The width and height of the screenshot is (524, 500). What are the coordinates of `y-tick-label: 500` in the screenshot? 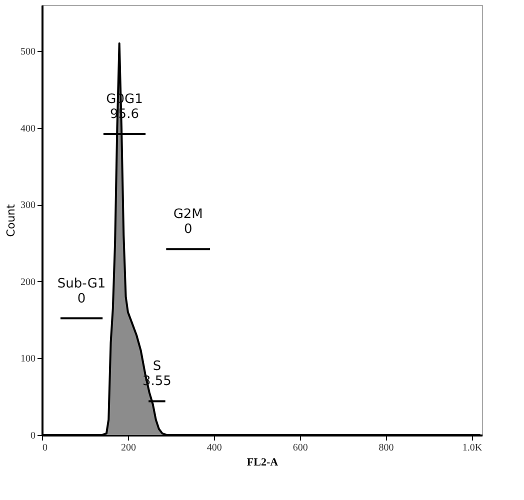 It's located at (28, 52).